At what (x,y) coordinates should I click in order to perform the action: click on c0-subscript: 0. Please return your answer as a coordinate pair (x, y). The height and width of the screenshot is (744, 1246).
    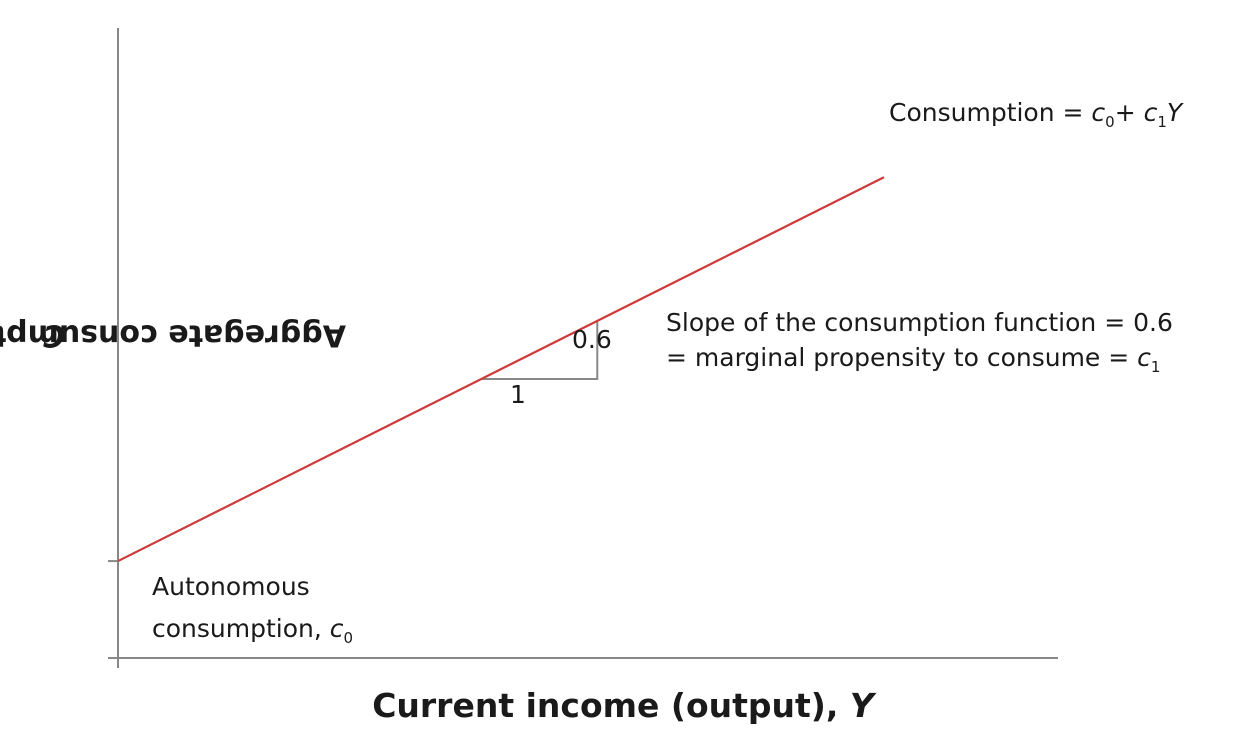
    Looking at the image, I should click on (1110, 122).